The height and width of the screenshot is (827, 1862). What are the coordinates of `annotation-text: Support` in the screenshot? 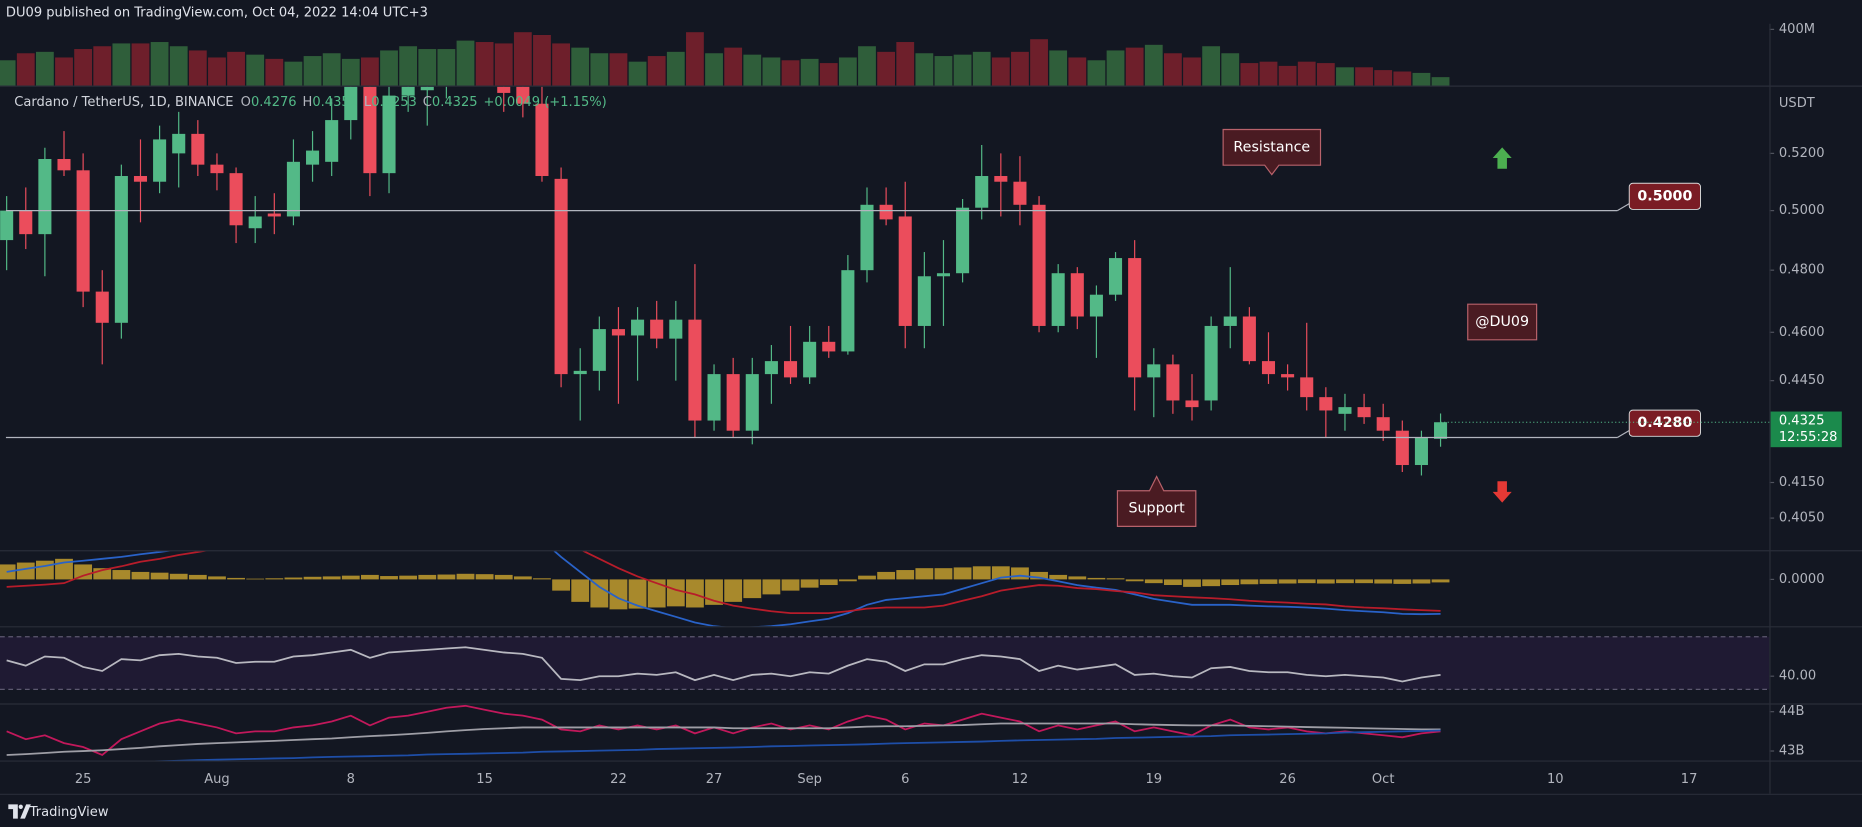 It's located at (1156, 509).